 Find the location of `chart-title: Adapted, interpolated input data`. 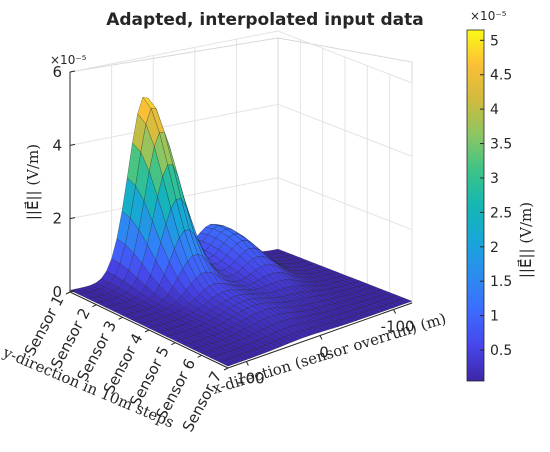

chart-title: Adapted, interpolated input data is located at coordinates (265, 20).